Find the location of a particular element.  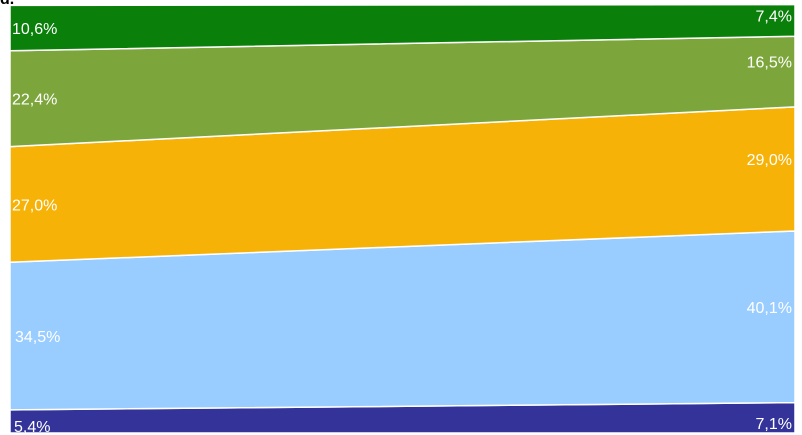

data-label-end-4: 16,5% is located at coordinates (769, 63).